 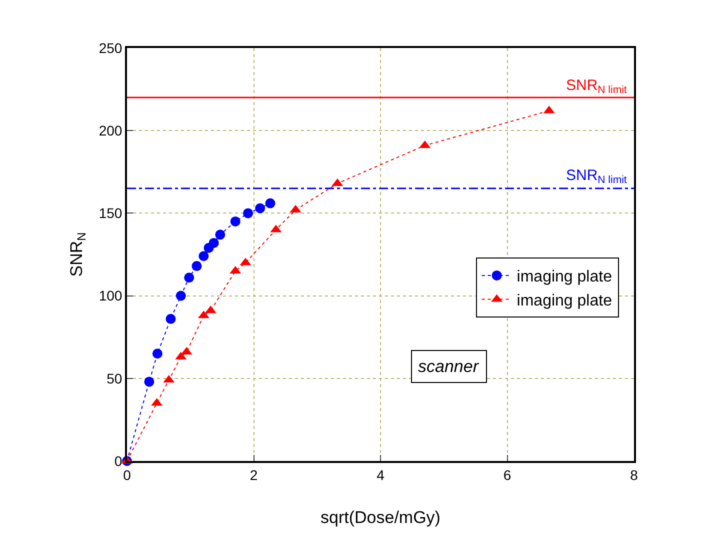 I want to click on x-tick-label: 4, so click(x=380, y=474).